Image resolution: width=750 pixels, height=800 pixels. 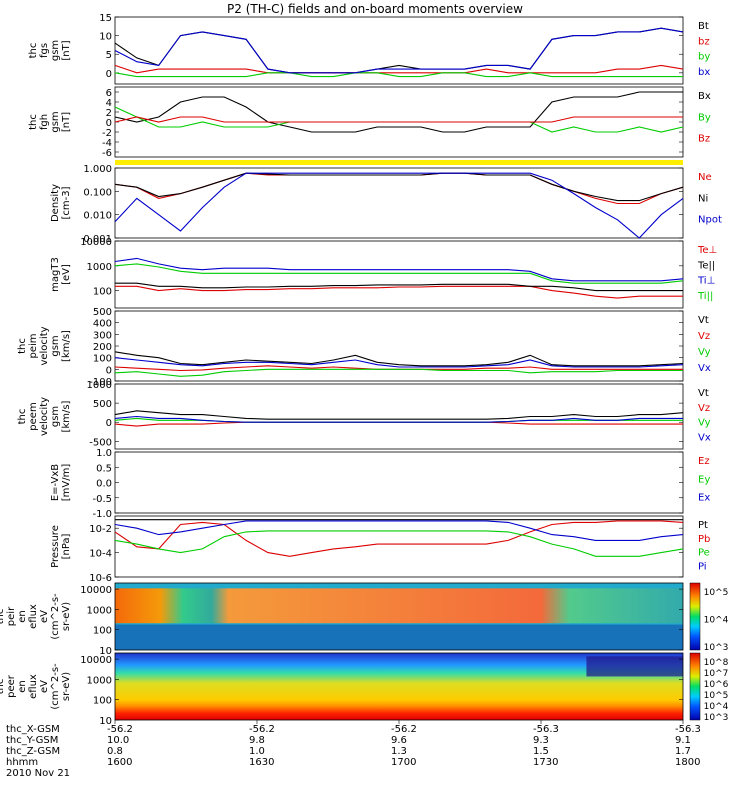 What do you see at coordinates (541, 751) in the screenshot?
I see `x-tick-label: 1.5` at bounding box center [541, 751].